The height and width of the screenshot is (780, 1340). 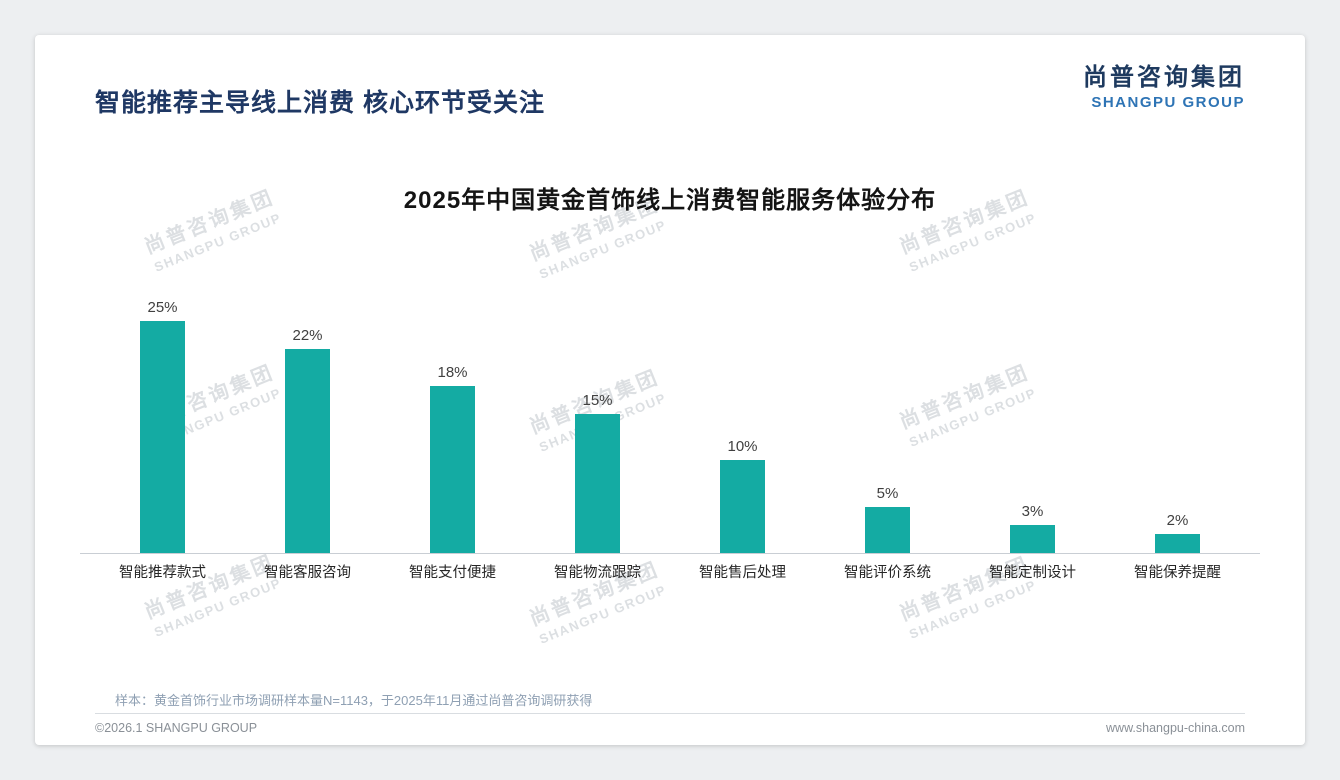 I want to click on category-label: 智能物流跟踪, so click(x=597, y=573).